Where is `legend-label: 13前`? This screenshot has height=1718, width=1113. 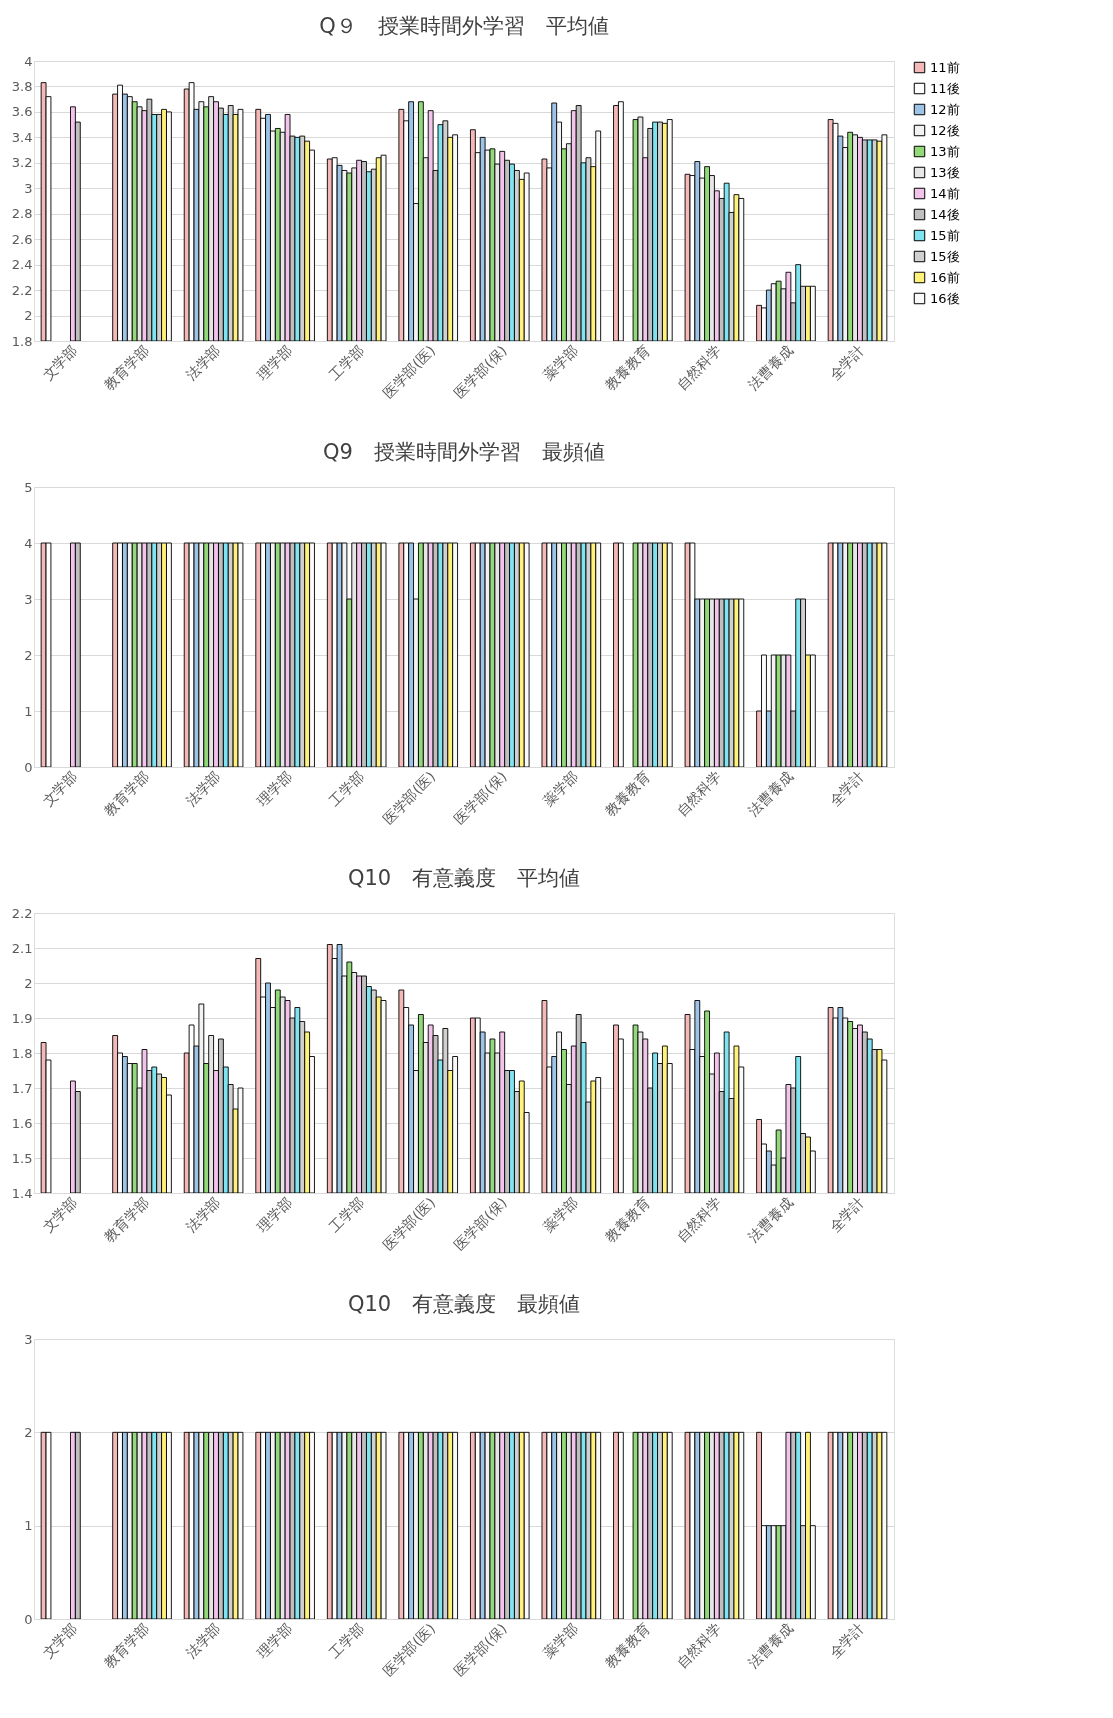 legend-label: 13前 is located at coordinates (945, 151).